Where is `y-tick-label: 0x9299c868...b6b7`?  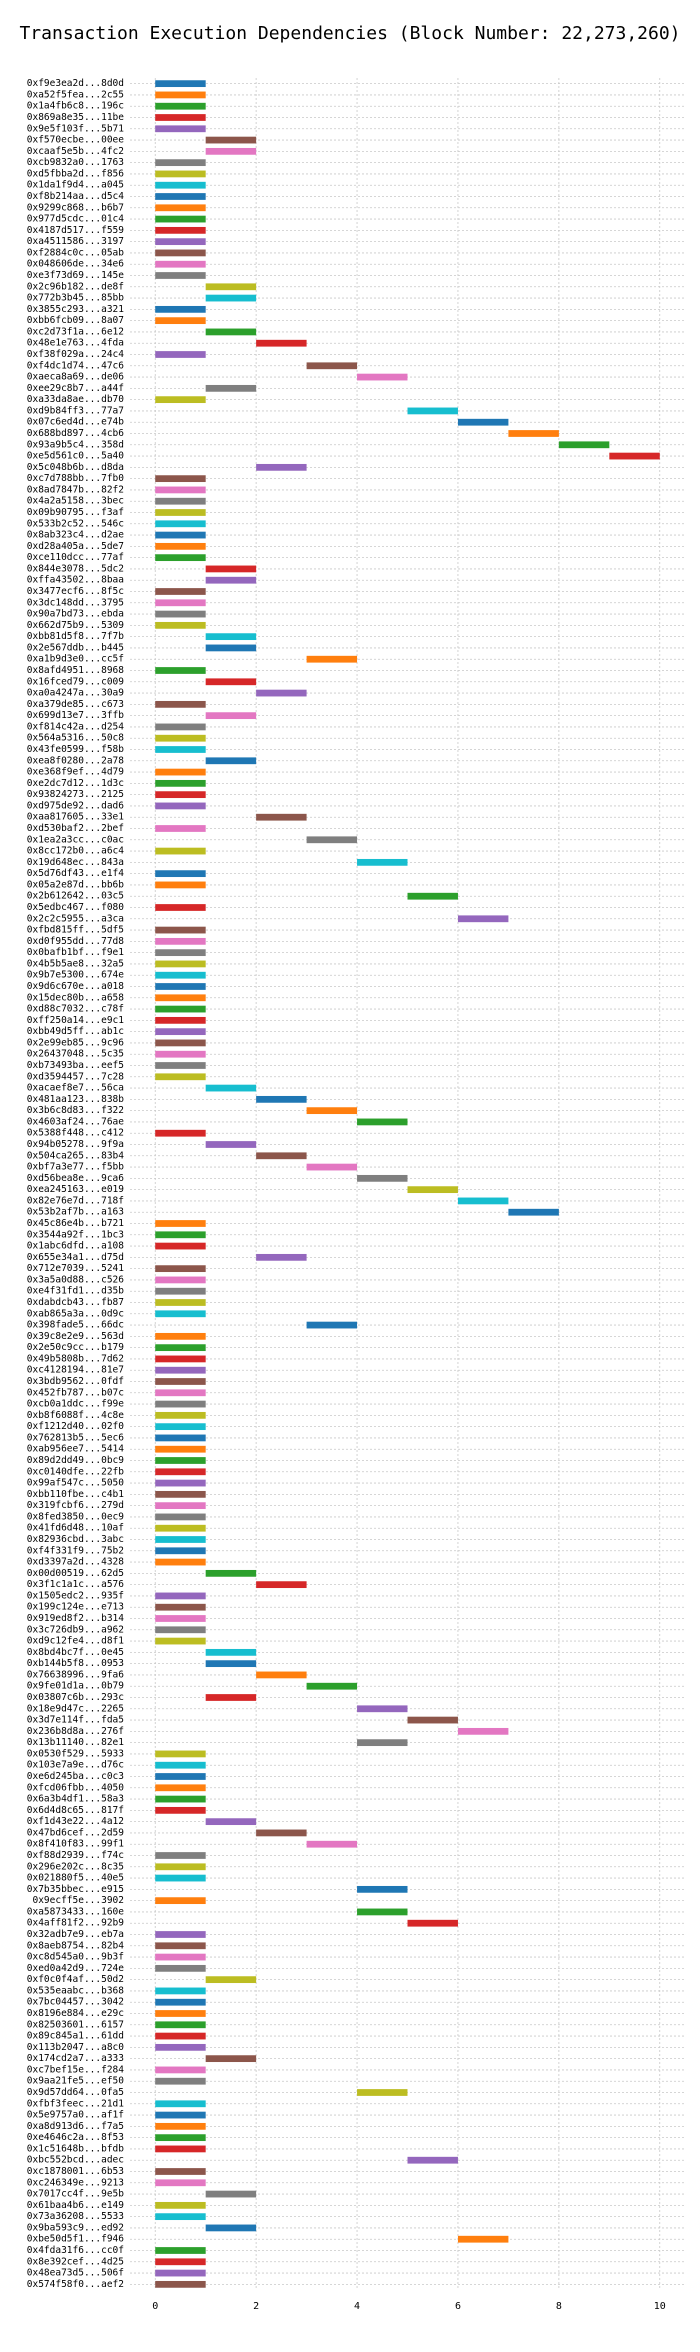
y-tick-label: 0x9299c868...b6b7 is located at coordinates (75, 207).